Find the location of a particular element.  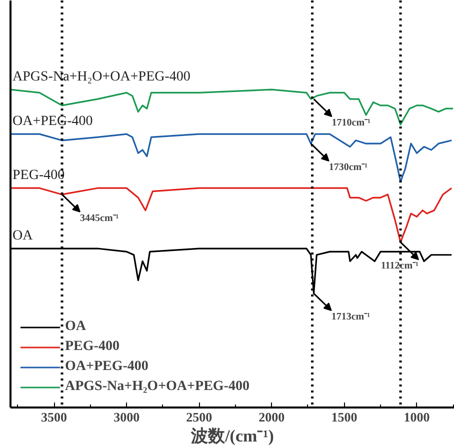

x-axis-title: 波数/(cm⁻¹) is located at coordinates (232, 436).